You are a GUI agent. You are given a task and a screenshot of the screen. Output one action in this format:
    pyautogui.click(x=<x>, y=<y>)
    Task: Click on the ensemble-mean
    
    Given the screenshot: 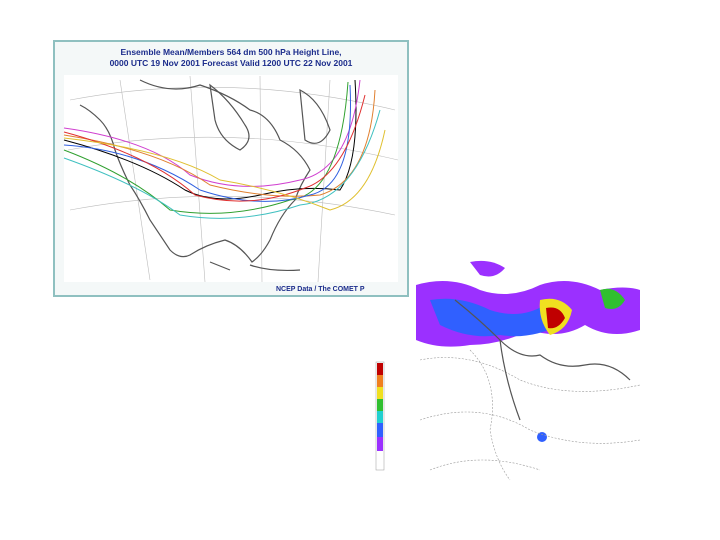 What is the action you would take?
    pyautogui.click(x=210, y=139)
    